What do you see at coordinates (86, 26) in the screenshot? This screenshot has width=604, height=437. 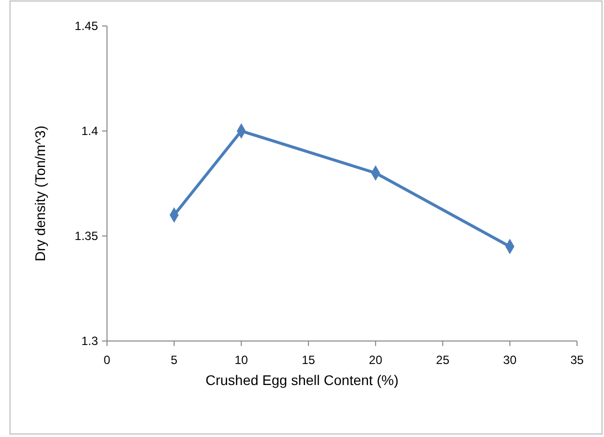 I see `y-tick-label: 1.45` at bounding box center [86, 26].